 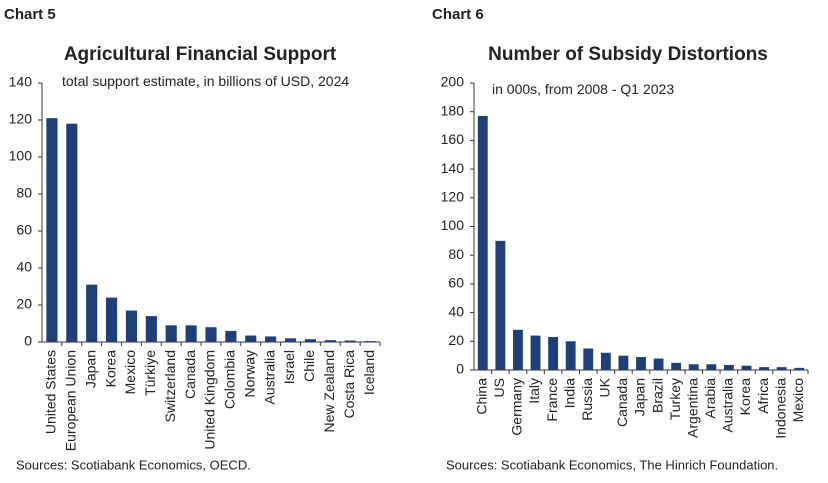 What do you see at coordinates (675, 399) in the screenshot?
I see `x-tick-label: Turkey` at bounding box center [675, 399].